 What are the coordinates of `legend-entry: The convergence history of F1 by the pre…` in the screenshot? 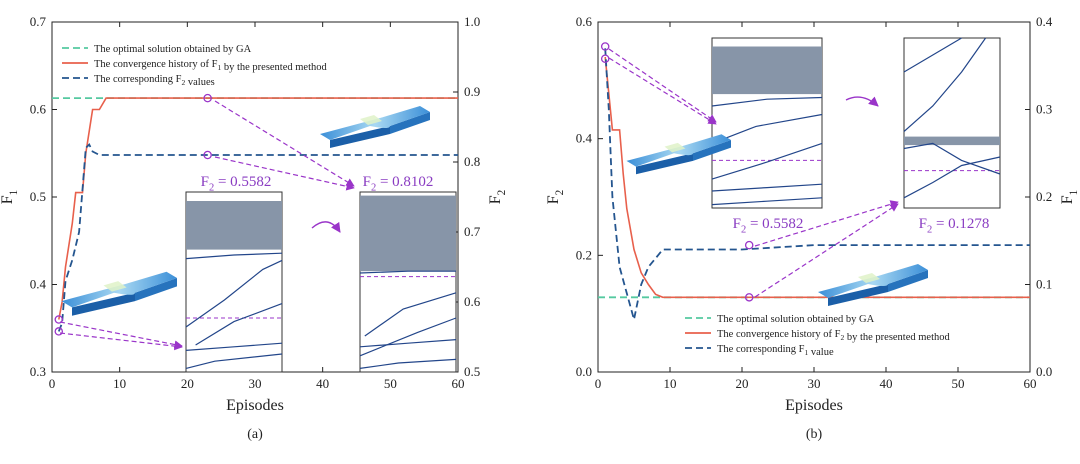 It's located at (211, 66).